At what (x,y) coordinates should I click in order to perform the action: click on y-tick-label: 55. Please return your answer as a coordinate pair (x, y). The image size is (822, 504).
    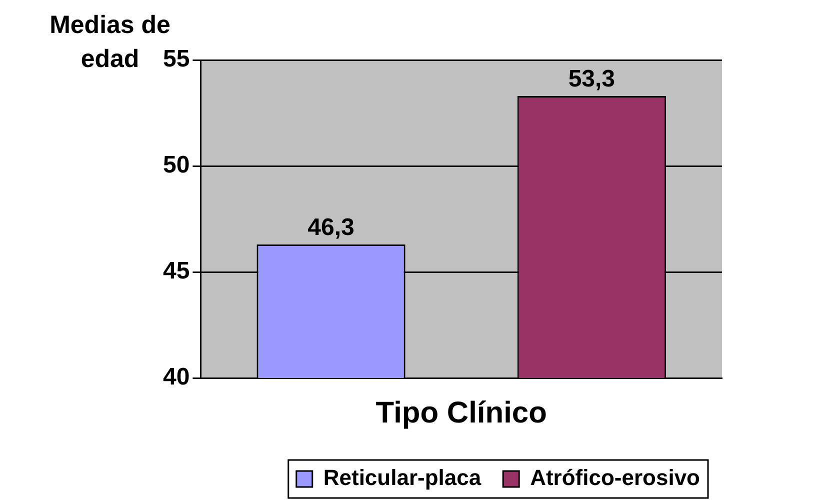
    Looking at the image, I should click on (176, 59).